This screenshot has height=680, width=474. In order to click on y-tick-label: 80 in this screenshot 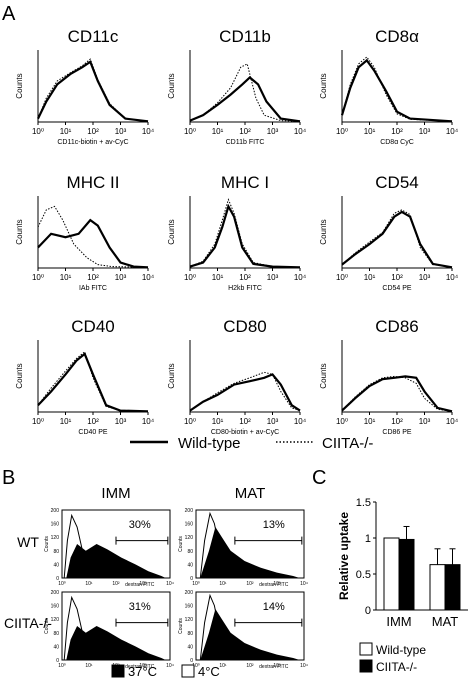, I will do `click(190, 552)`.